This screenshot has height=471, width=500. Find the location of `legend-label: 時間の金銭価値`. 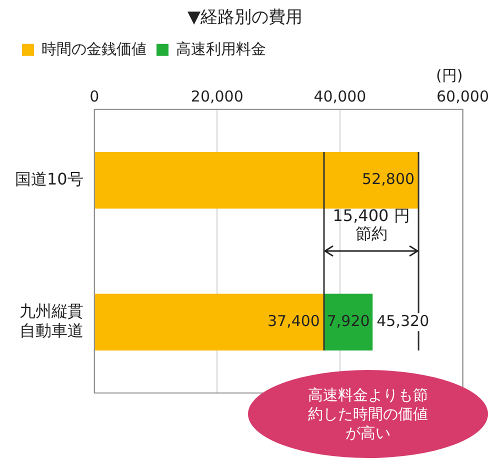

legend-label: 時間の金銭価値 is located at coordinates (94, 49).